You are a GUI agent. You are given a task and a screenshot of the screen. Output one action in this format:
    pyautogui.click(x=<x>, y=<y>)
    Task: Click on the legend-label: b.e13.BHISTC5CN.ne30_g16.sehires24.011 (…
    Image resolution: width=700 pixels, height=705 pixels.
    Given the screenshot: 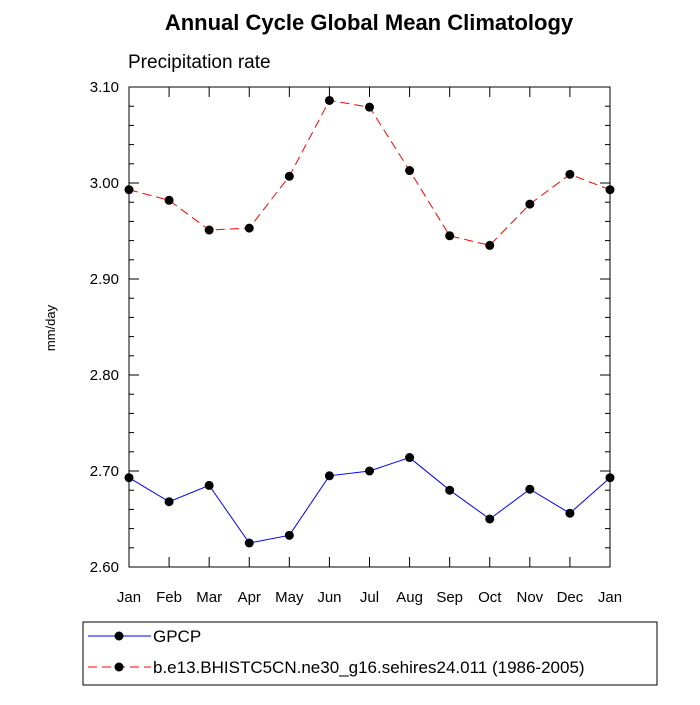 What is the action you would take?
    pyautogui.click(x=369, y=667)
    